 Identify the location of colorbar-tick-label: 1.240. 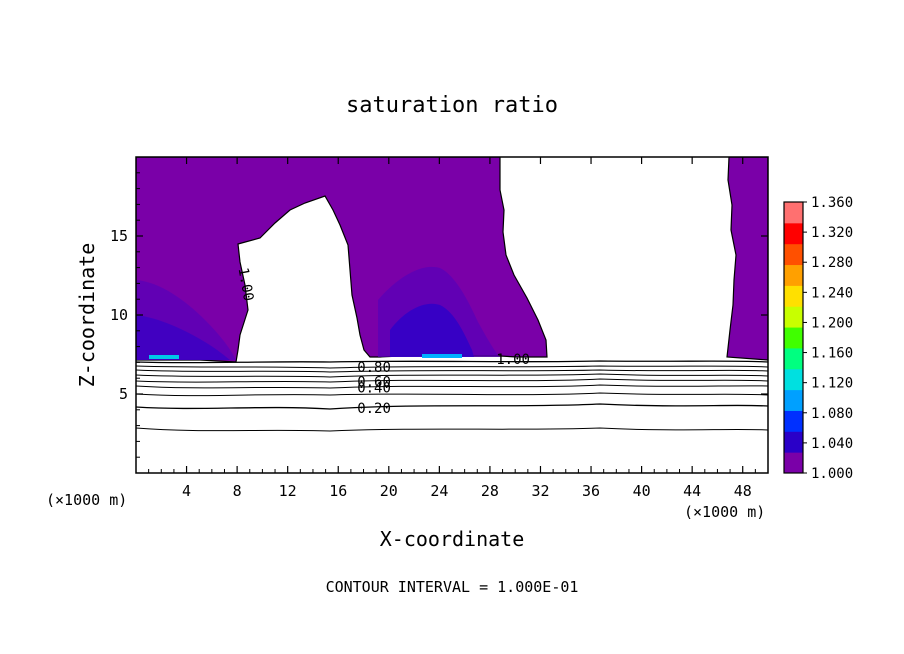
(832, 293).